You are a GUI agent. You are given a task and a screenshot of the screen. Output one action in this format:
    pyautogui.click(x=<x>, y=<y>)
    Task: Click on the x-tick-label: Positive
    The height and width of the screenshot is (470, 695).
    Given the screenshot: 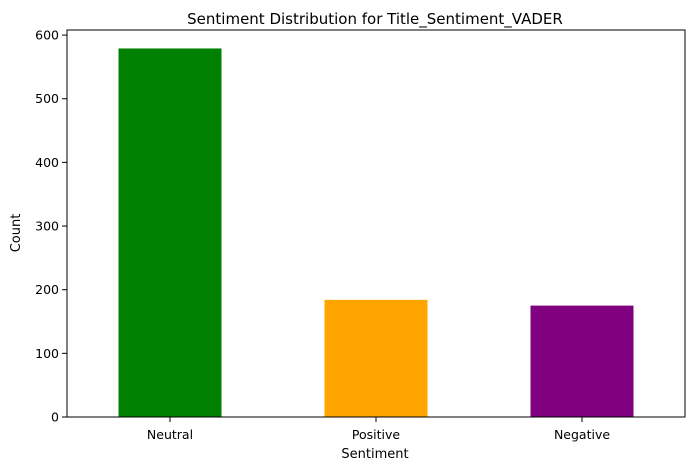 What is the action you would take?
    pyautogui.click(x=376, y=434)
    